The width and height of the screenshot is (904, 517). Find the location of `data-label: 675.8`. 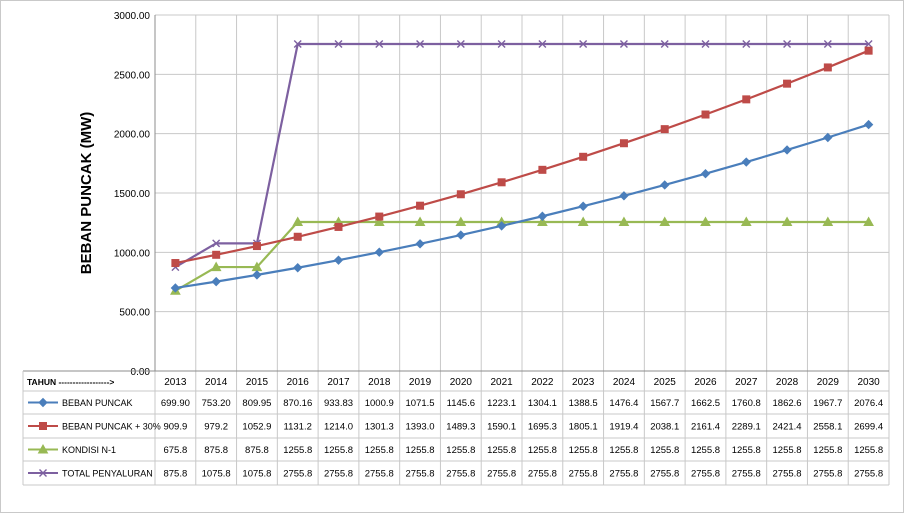

data-label: 675.8 is located at coordinates (175, 450).